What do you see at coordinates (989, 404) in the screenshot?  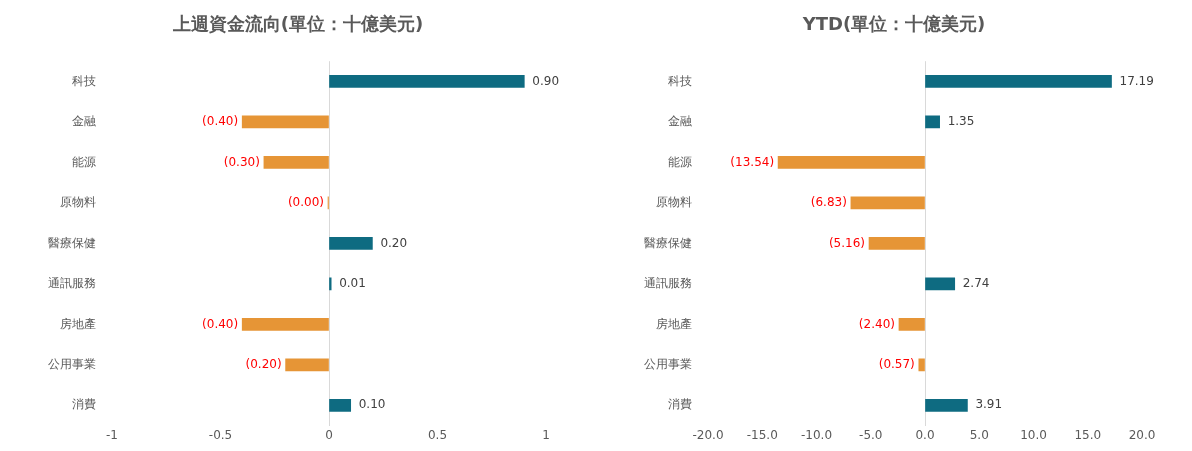 I see `data-label: 3.91` at bounding box center [989, 404].